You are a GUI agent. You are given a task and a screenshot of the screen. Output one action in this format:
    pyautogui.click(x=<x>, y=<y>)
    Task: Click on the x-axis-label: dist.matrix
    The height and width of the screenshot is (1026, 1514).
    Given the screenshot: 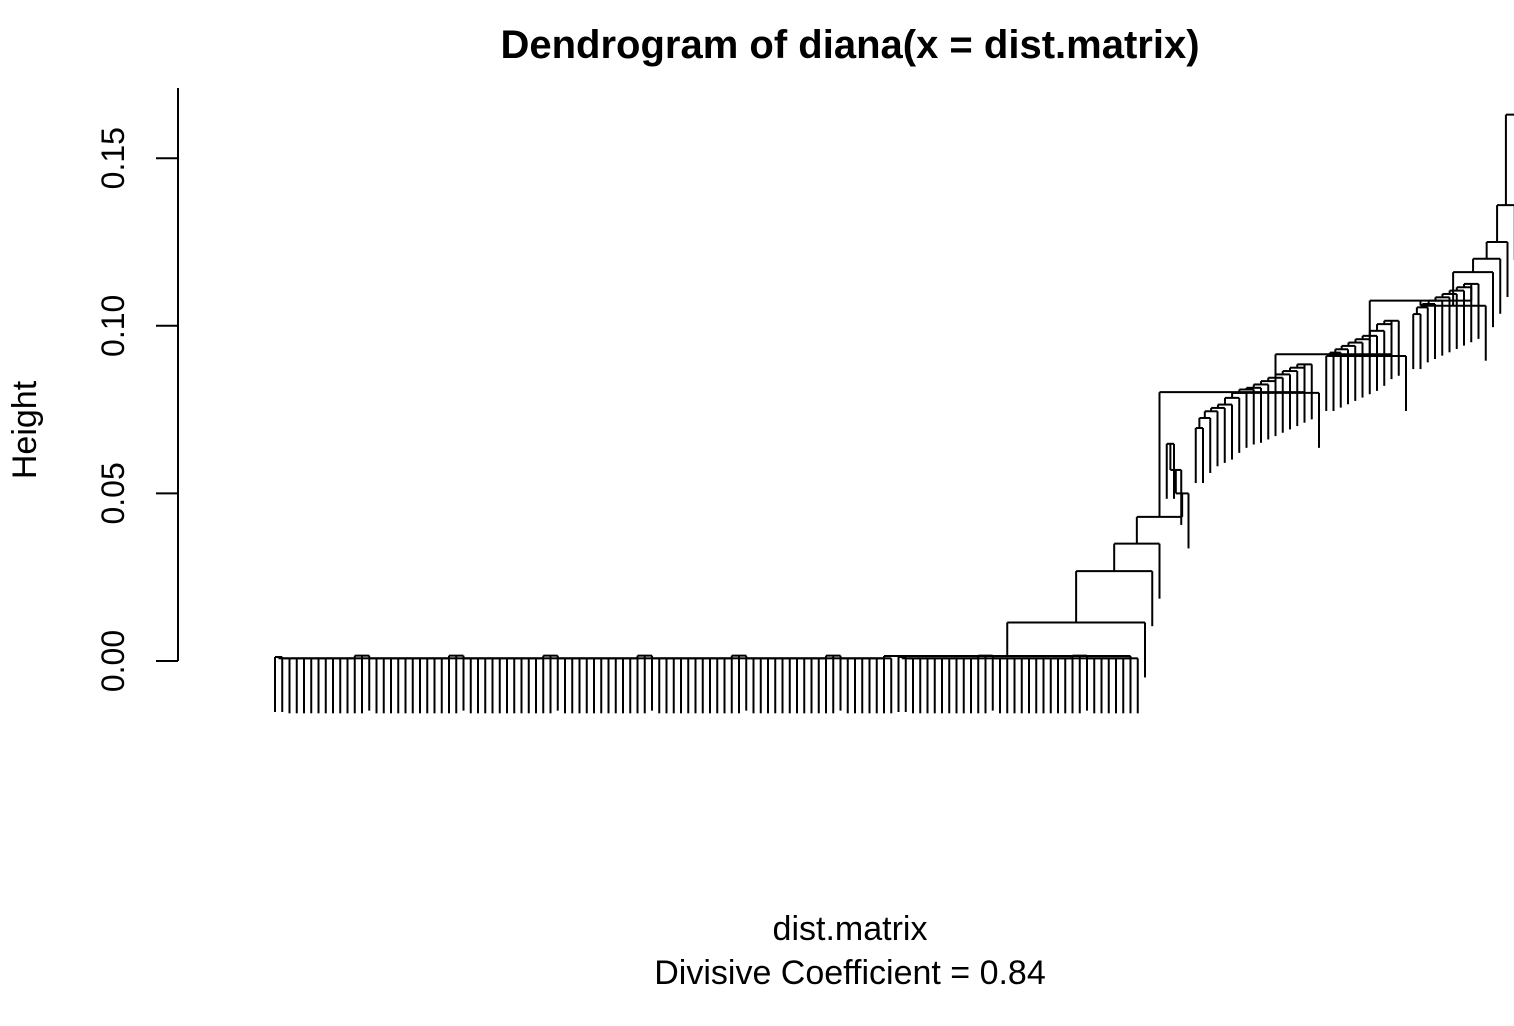 What is the action you would take?
    pyautogui.click(x=850, y=929)
    